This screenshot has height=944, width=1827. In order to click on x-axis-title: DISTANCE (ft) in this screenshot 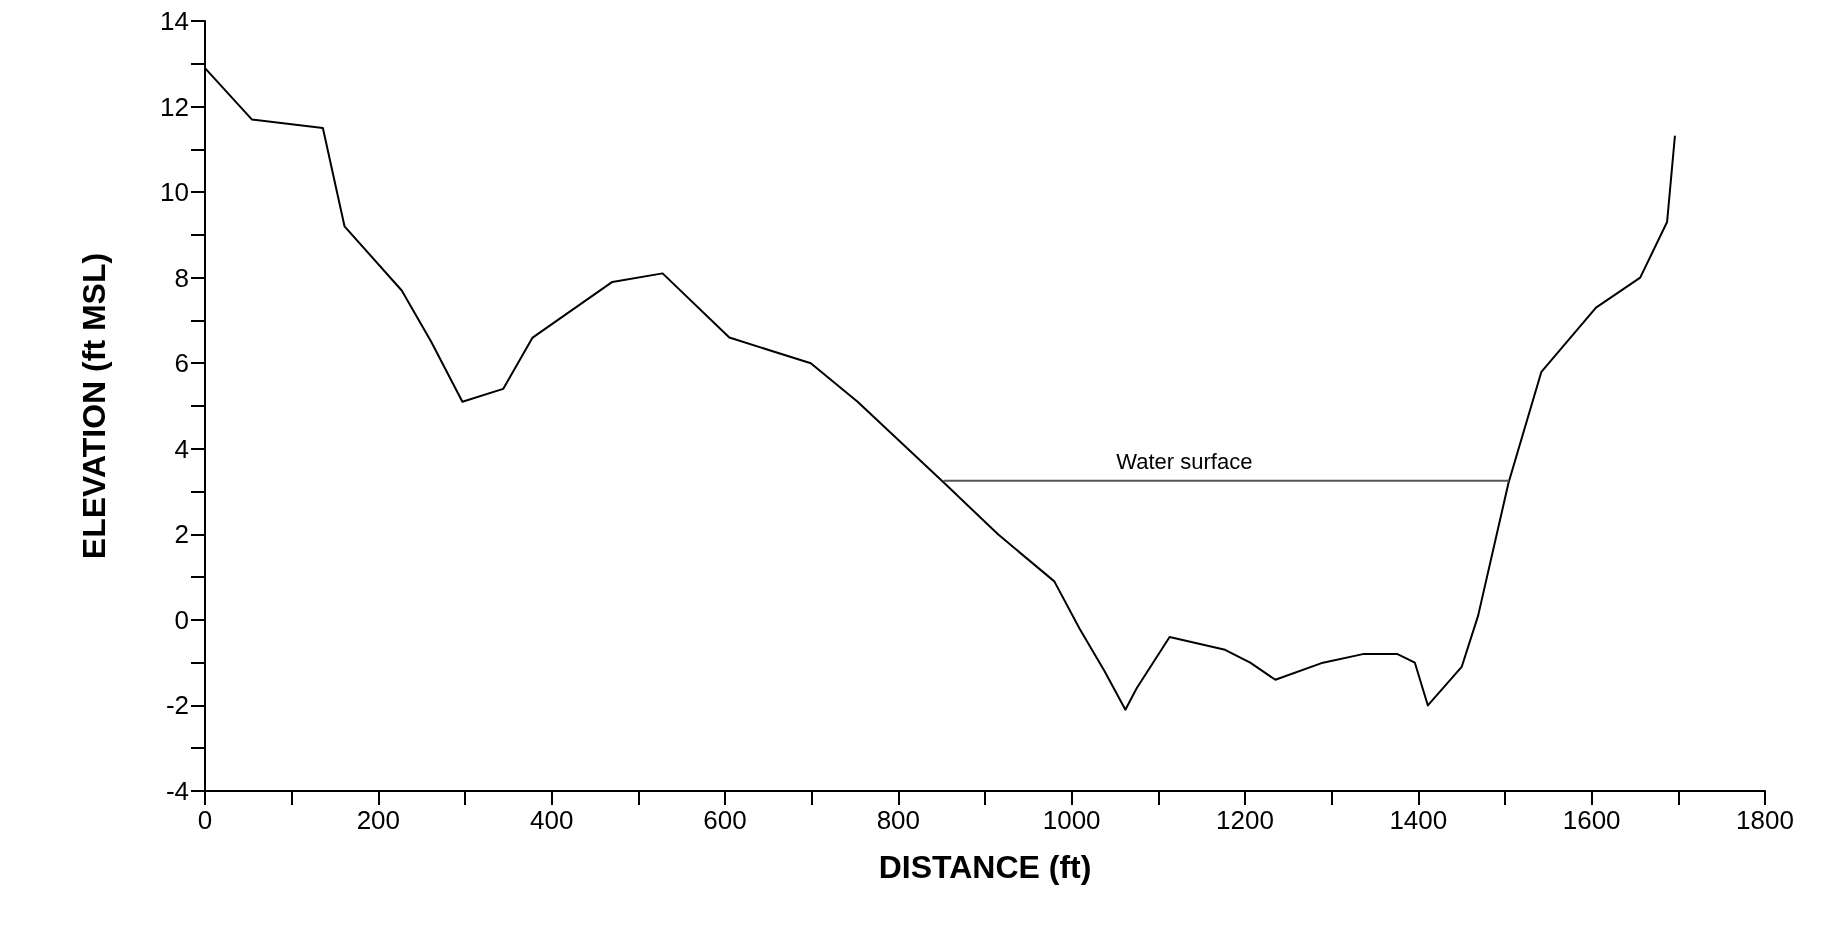, I will do `click(985, 867)`.